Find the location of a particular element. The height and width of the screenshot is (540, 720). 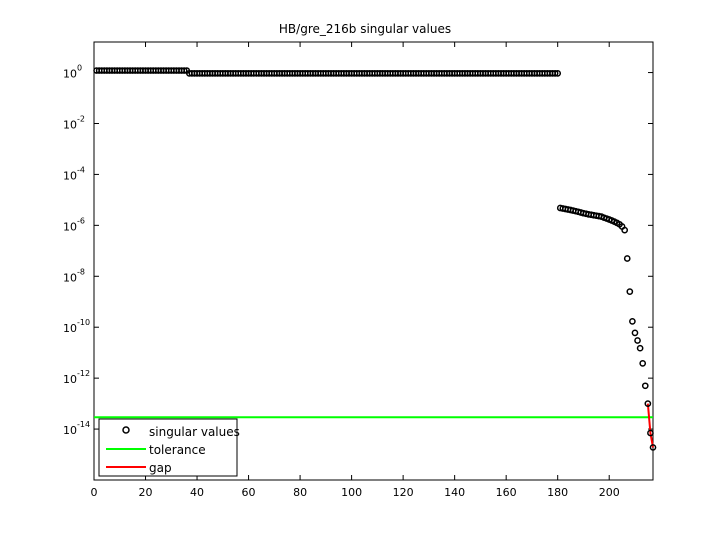

gap-line is located at coordinates (650, 425).